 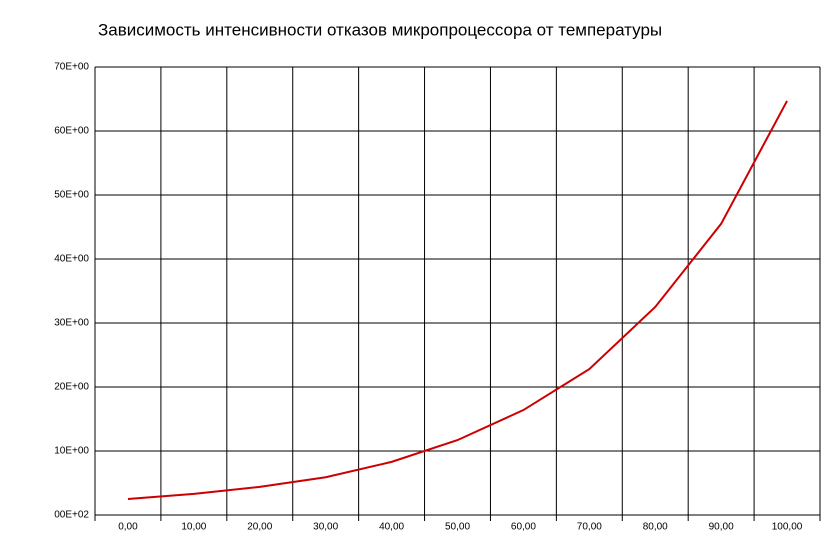 What do you see at coordinates (589, 527) in the screenshot?
I see `x-tick-label: 70,00` at bounding box center [589, 527].